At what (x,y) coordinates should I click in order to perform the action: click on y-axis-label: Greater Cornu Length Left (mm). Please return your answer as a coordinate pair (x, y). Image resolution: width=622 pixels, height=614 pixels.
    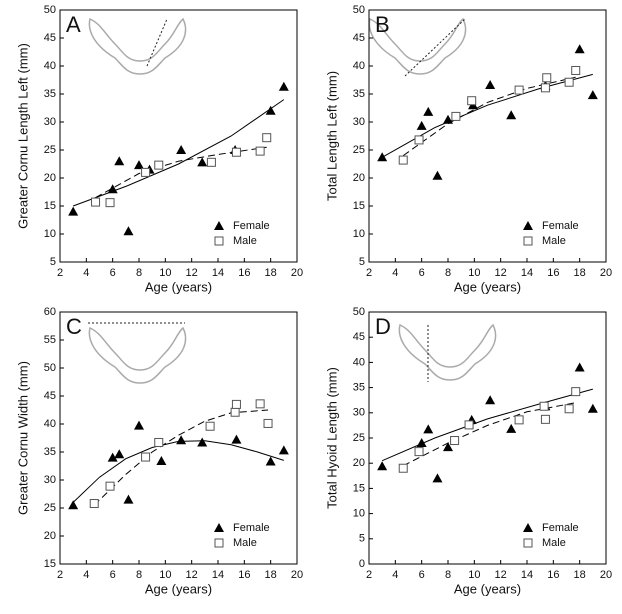
    Looking at the image, I should click on (22, 136).